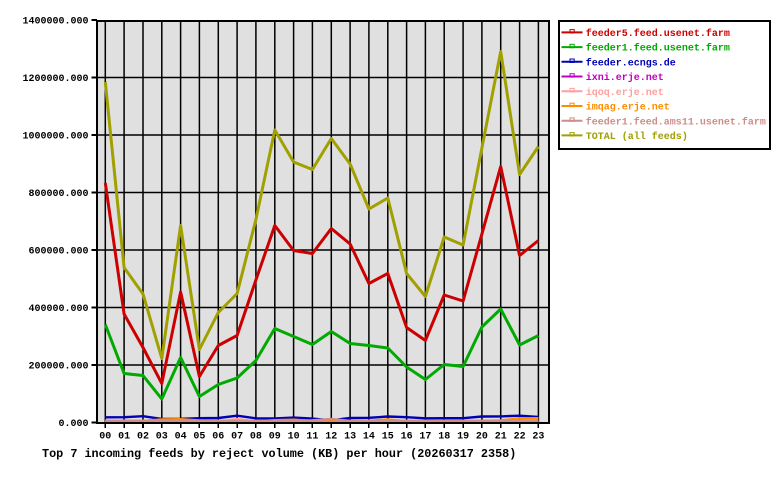 This screenshot has height=485, width=780. Describe the element at coordinates (105, 437) in the screenshot. I see `svg-text: 00` at that location.